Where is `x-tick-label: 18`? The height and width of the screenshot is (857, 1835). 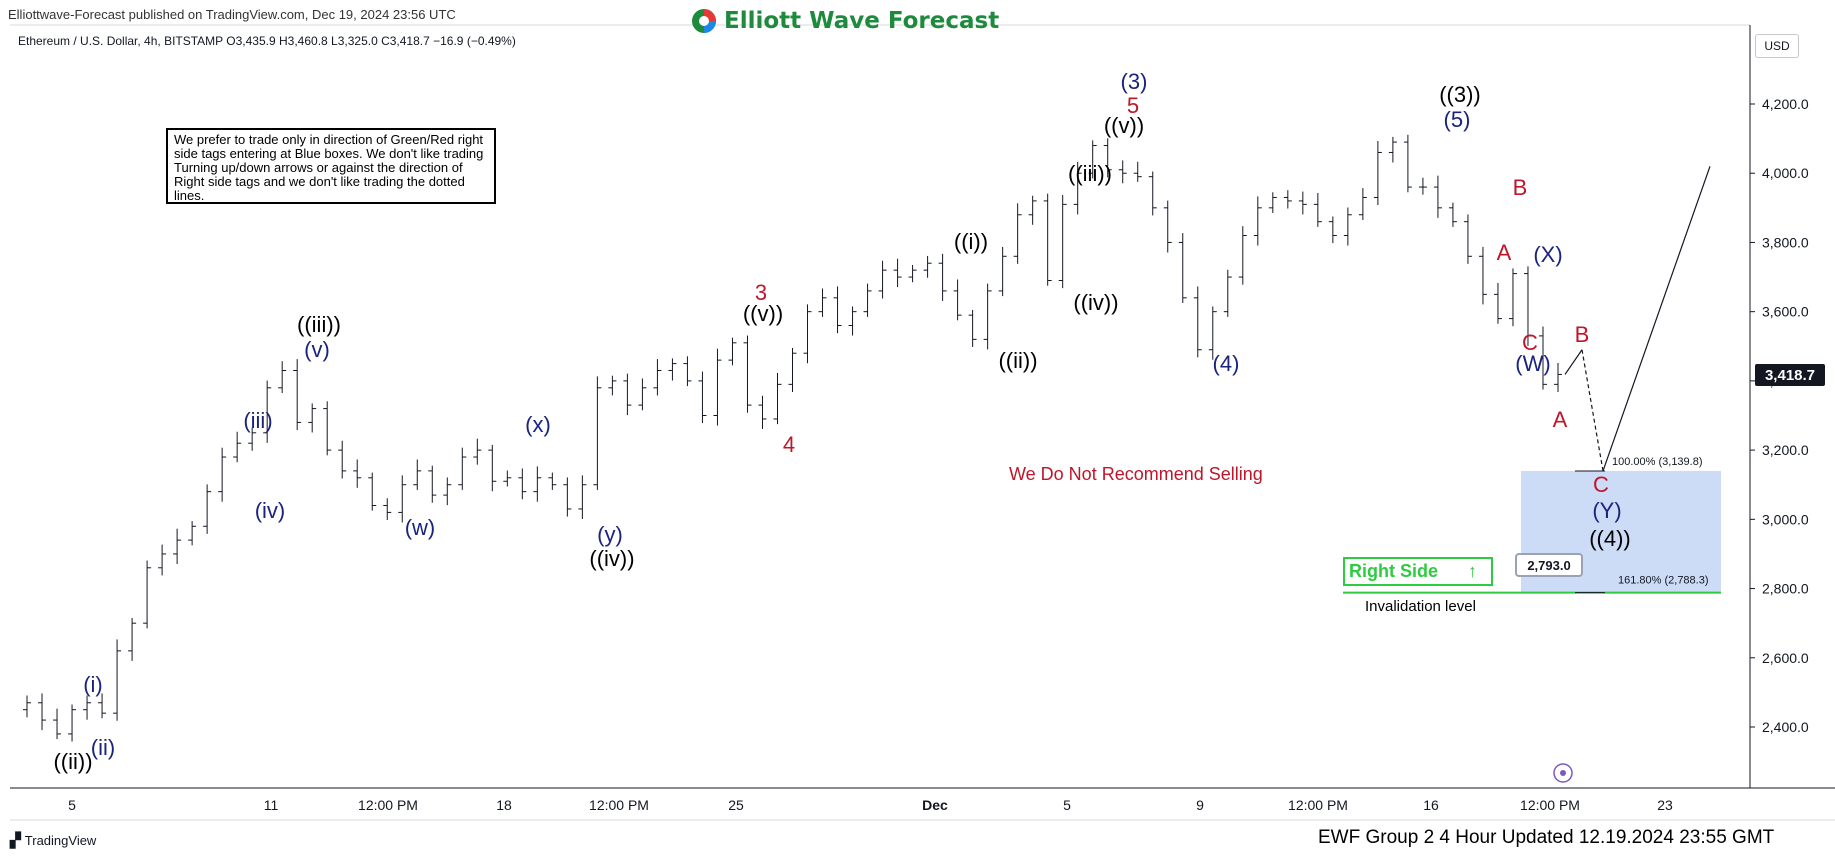 x-tick-label: 18 is located at coordinates (504, 805).